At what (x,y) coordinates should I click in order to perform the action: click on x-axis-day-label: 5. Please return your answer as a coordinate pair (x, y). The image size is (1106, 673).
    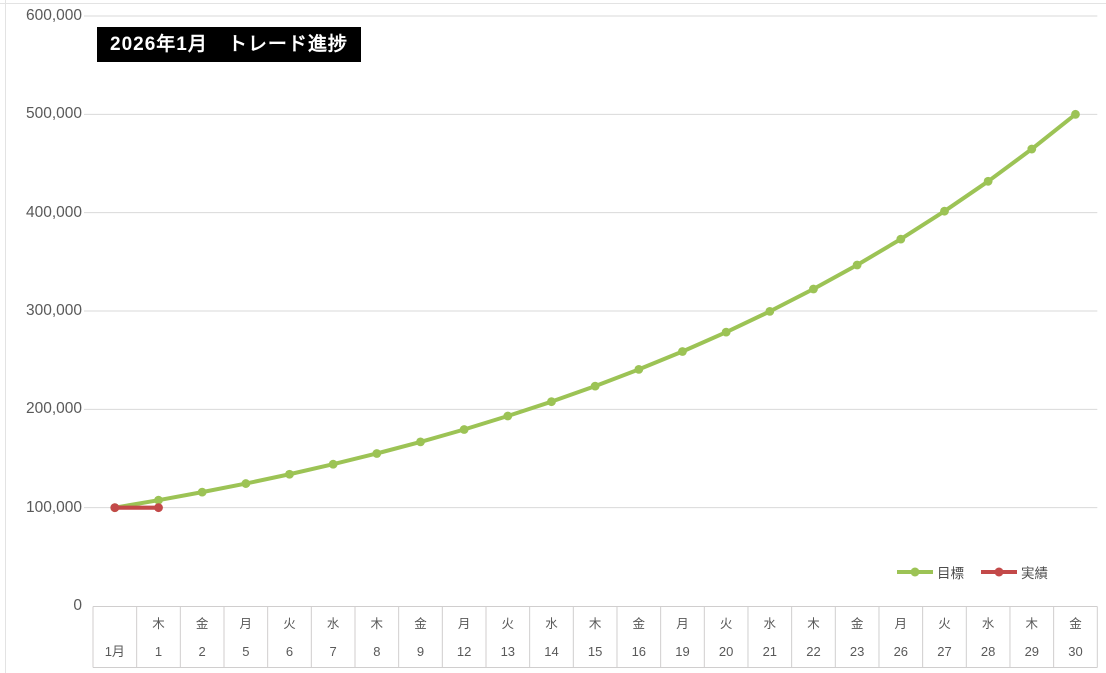
    Looking at the image, I should click on (246, 651).